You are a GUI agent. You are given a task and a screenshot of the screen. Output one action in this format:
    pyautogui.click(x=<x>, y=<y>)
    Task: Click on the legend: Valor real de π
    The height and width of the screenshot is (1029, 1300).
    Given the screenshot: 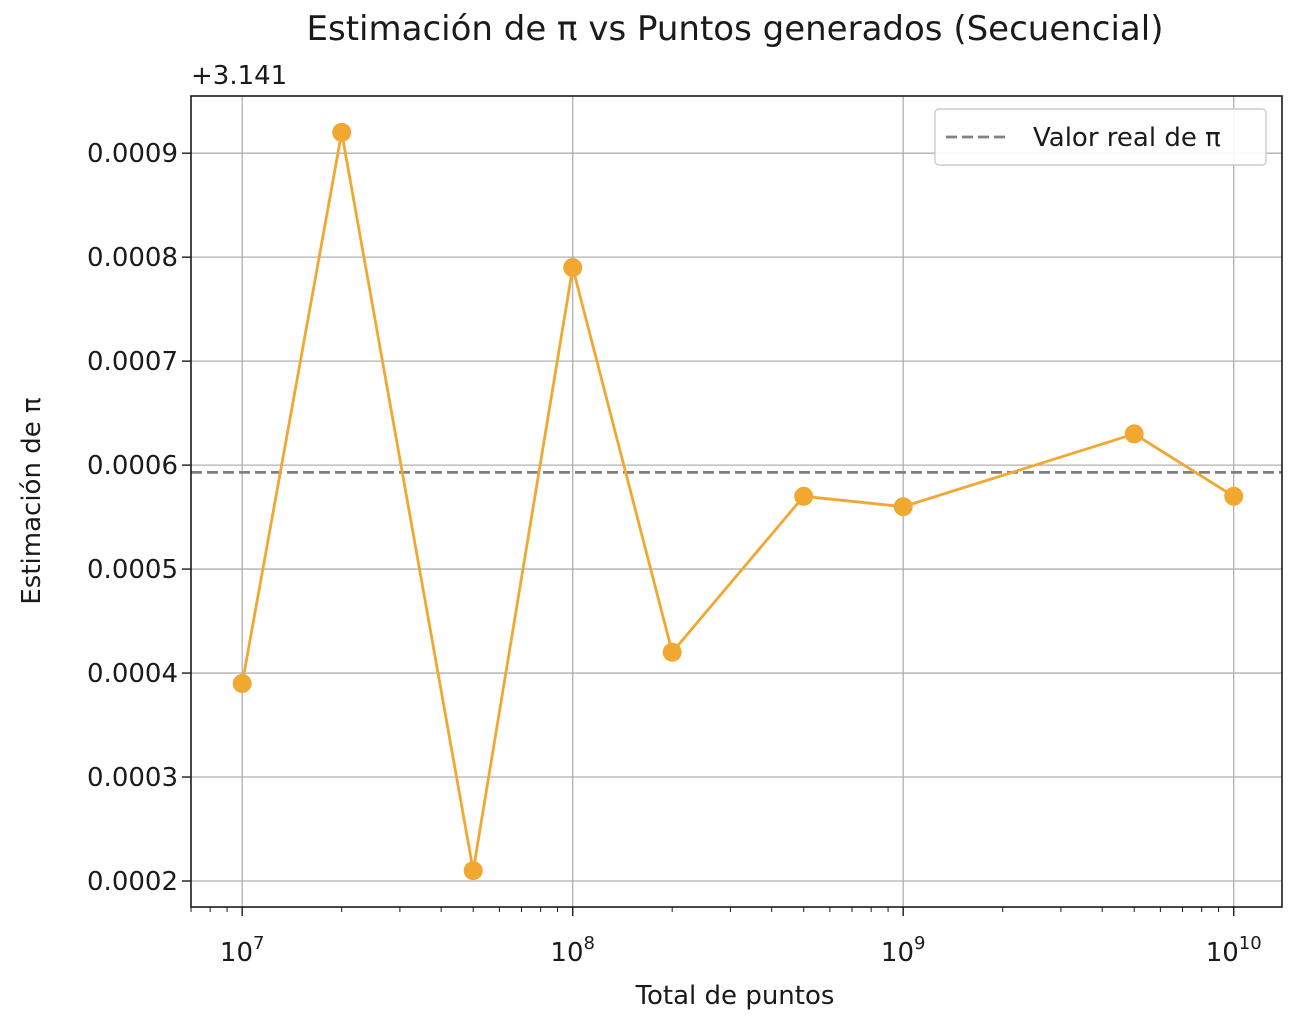 What is the action you would take?
    pyautogui.click(x=1100, y=137)
    